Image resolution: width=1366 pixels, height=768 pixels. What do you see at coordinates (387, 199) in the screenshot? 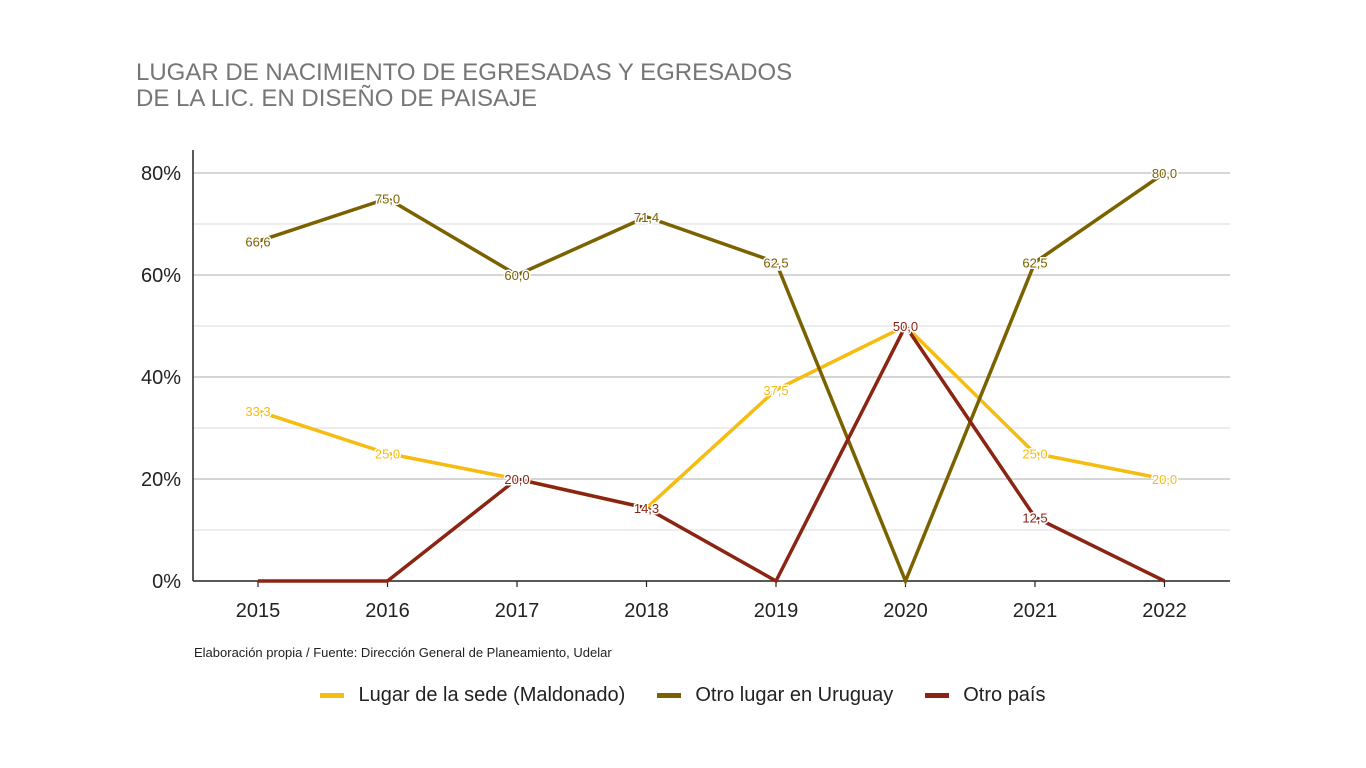
I see `data-label: 75,0` at bounding box center [387, 199].